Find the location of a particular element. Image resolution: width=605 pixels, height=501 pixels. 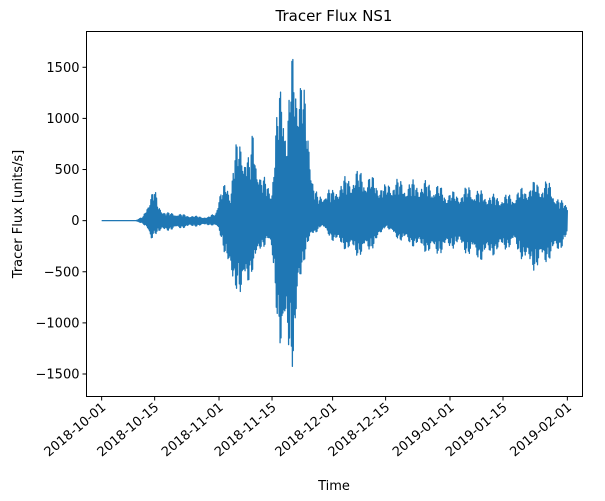

y-tick-label: 500 is located at coordinates (67, 170).